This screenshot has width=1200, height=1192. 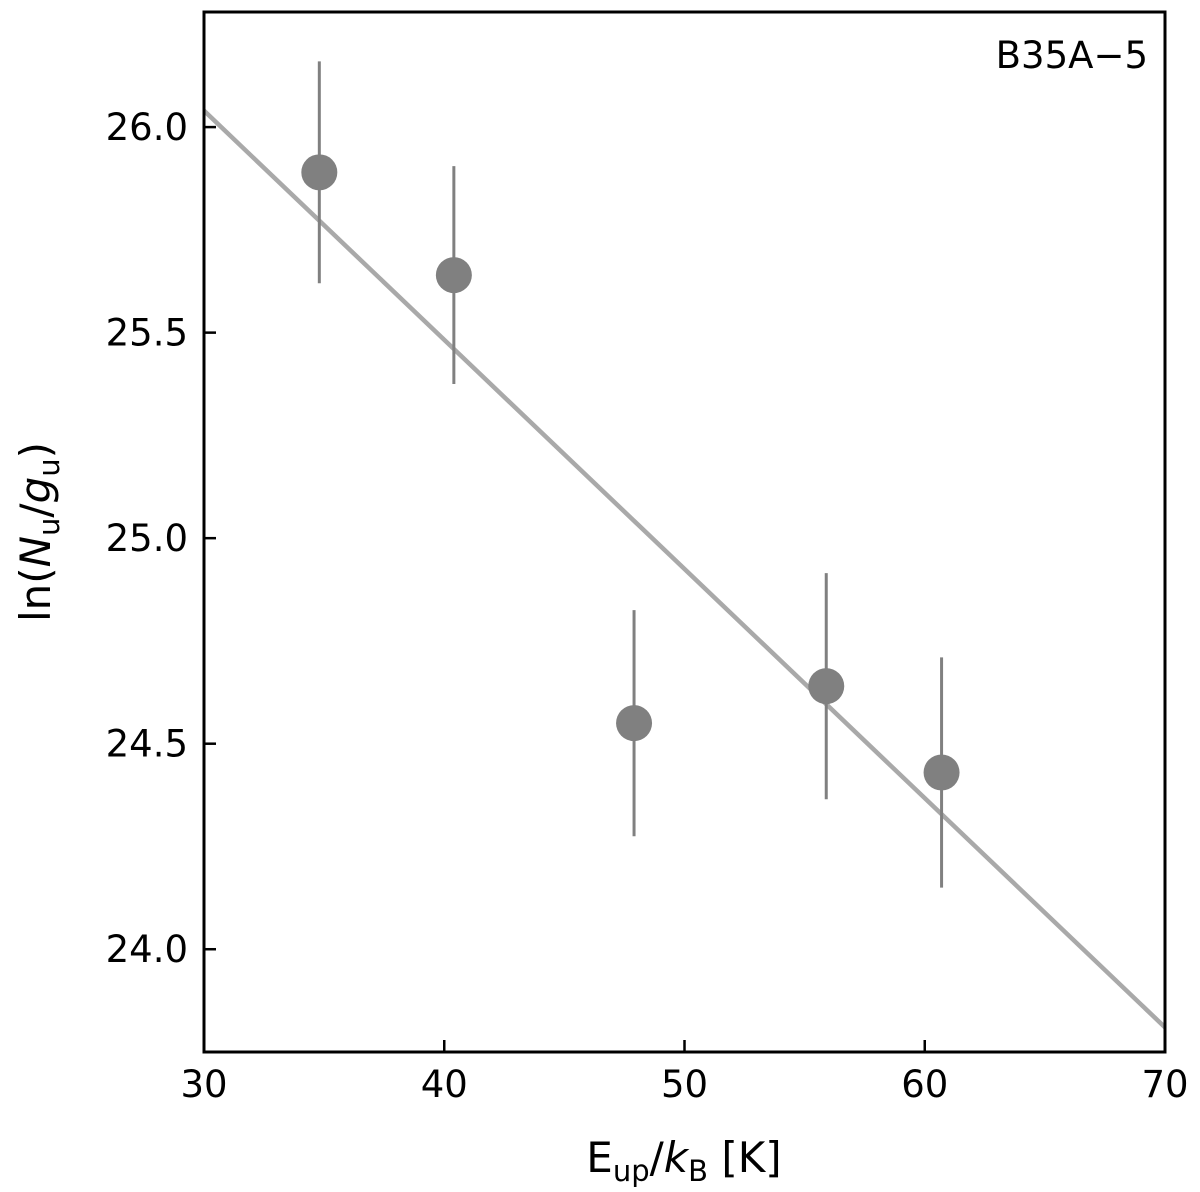 I want to click on y-tick-label: 24.5, so click(x=147, y=744).